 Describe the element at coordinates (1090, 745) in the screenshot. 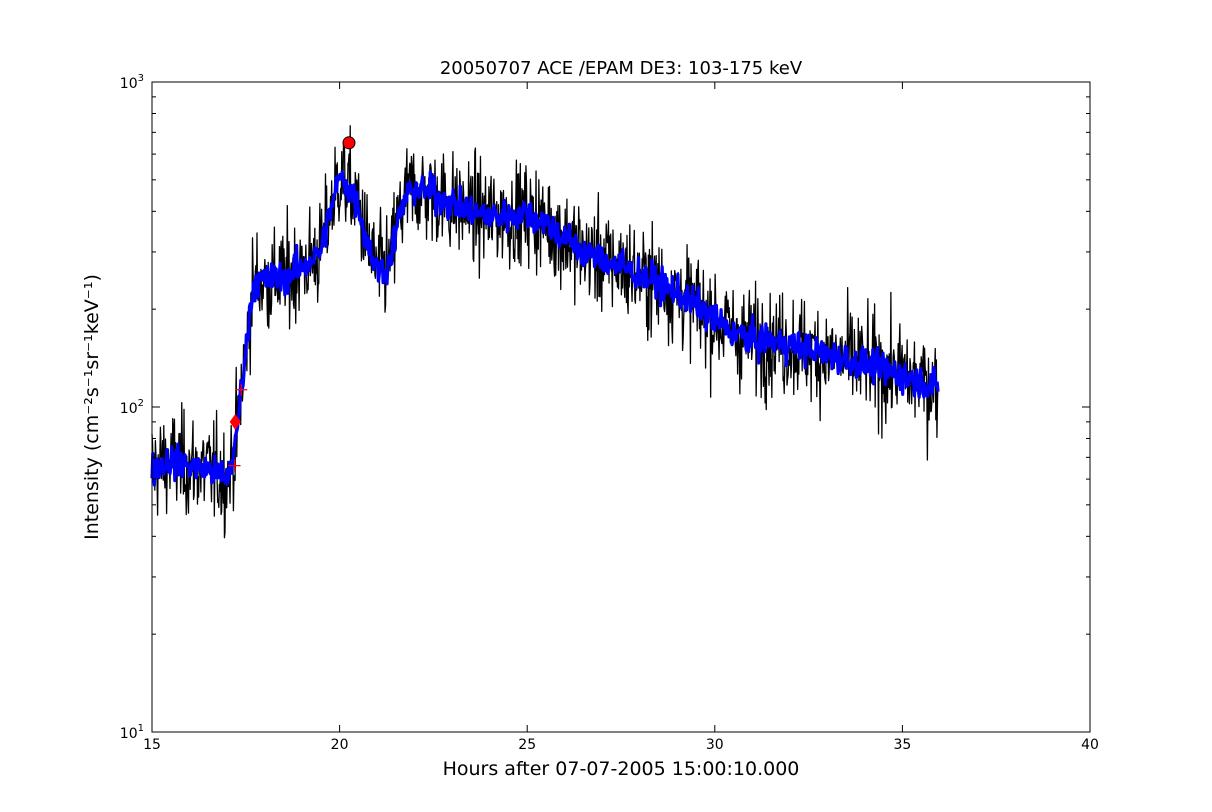

I see `x-tick-label: 40` at that location.